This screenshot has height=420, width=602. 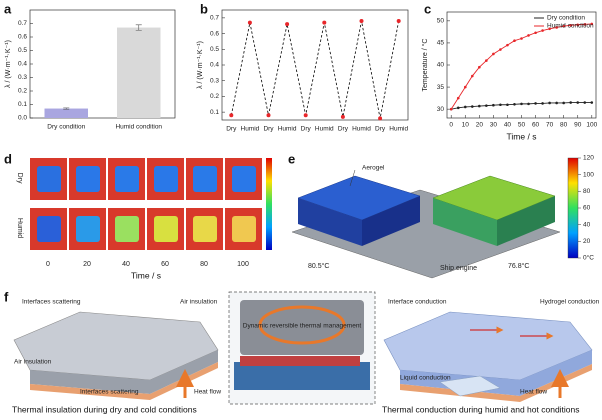 What do you see at coordinates (214, 65) in the screenshot?
I see `y-tick-label: 0.4` at bounding box center [214, 65].